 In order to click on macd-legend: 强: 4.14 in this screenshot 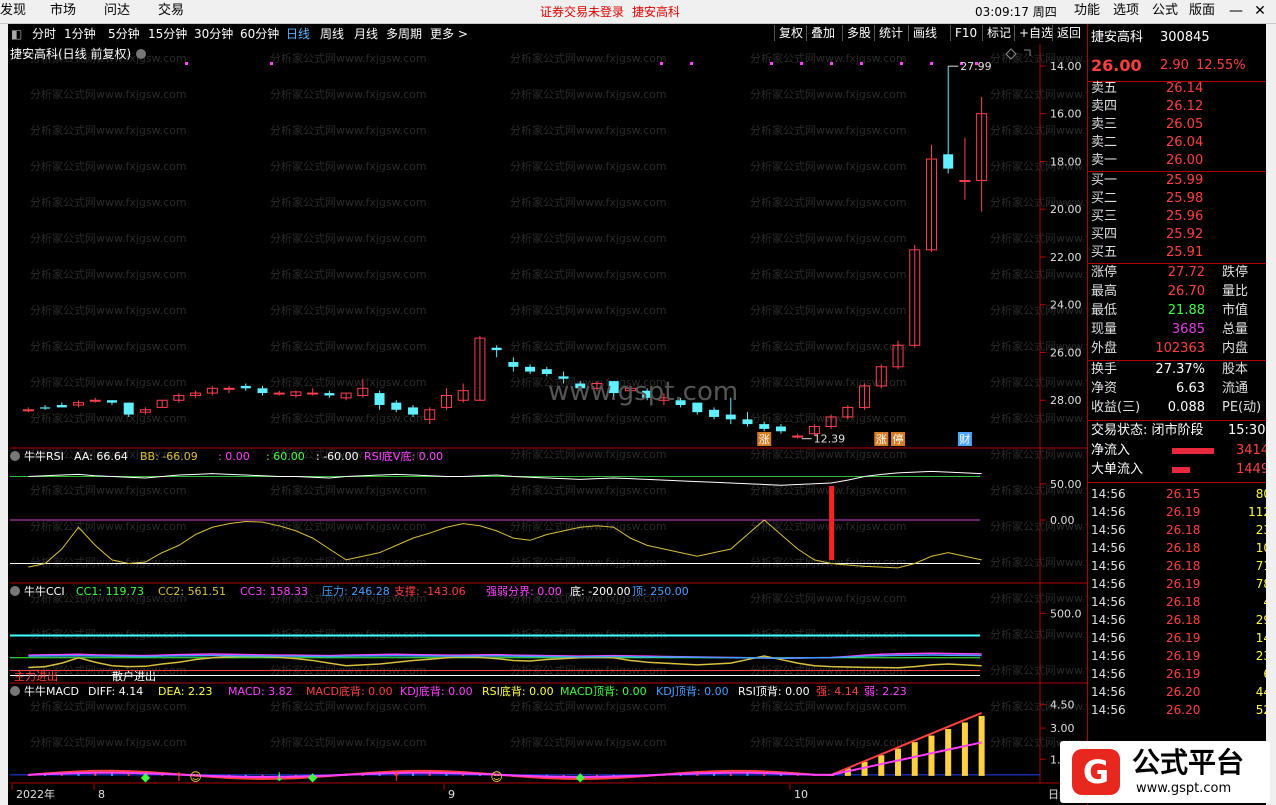, I will do `click(837, 691)`.